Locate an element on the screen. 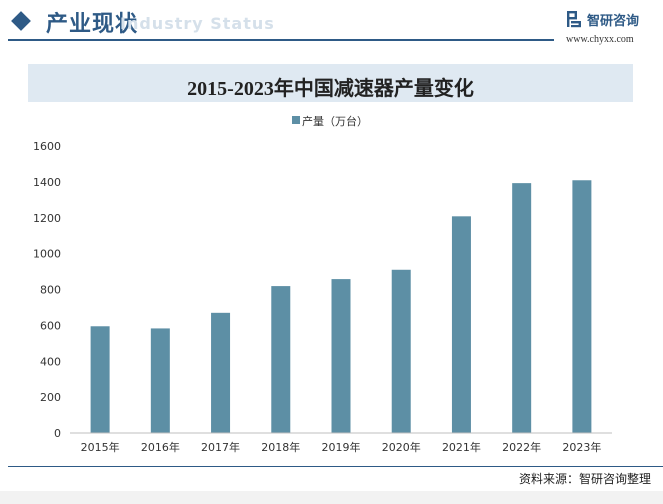  y-tick-label: 1000 is located at coordinates (47, 254).